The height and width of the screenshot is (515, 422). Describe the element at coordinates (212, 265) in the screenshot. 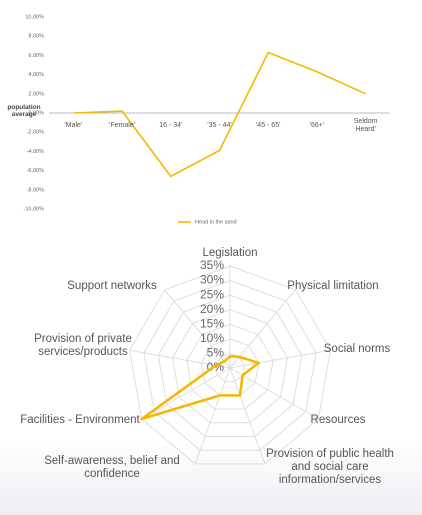

I see `y-tick-label: 35%` at that location.